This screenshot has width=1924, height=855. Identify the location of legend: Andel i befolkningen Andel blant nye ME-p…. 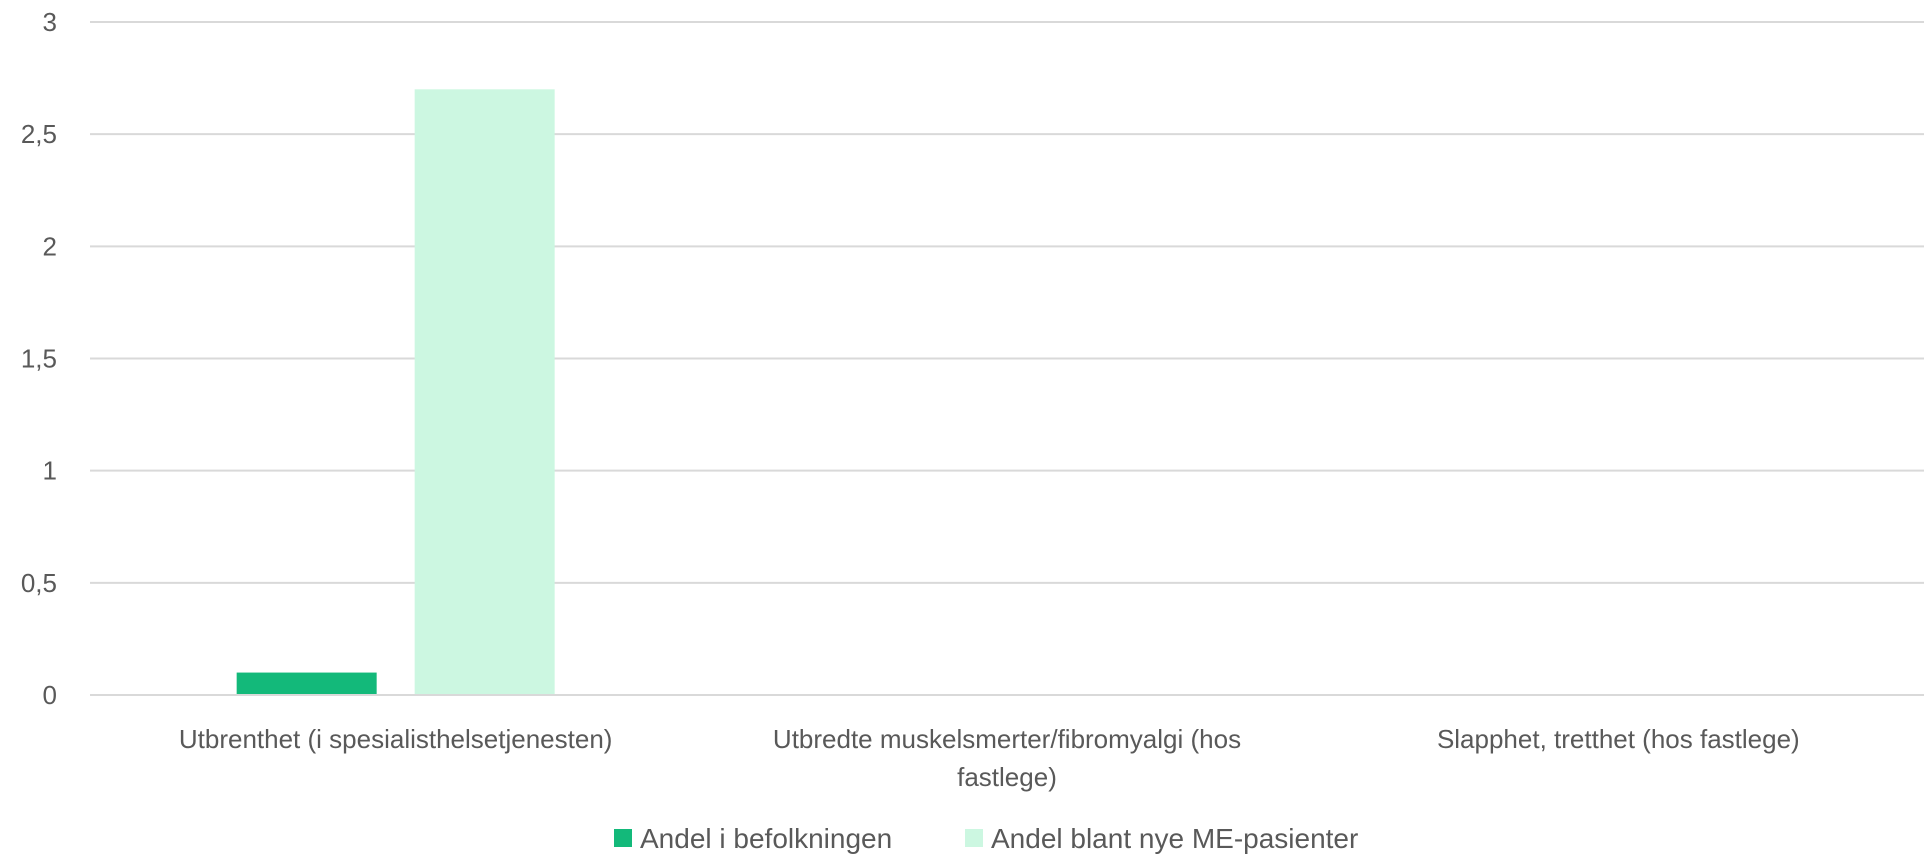
(986, 838).